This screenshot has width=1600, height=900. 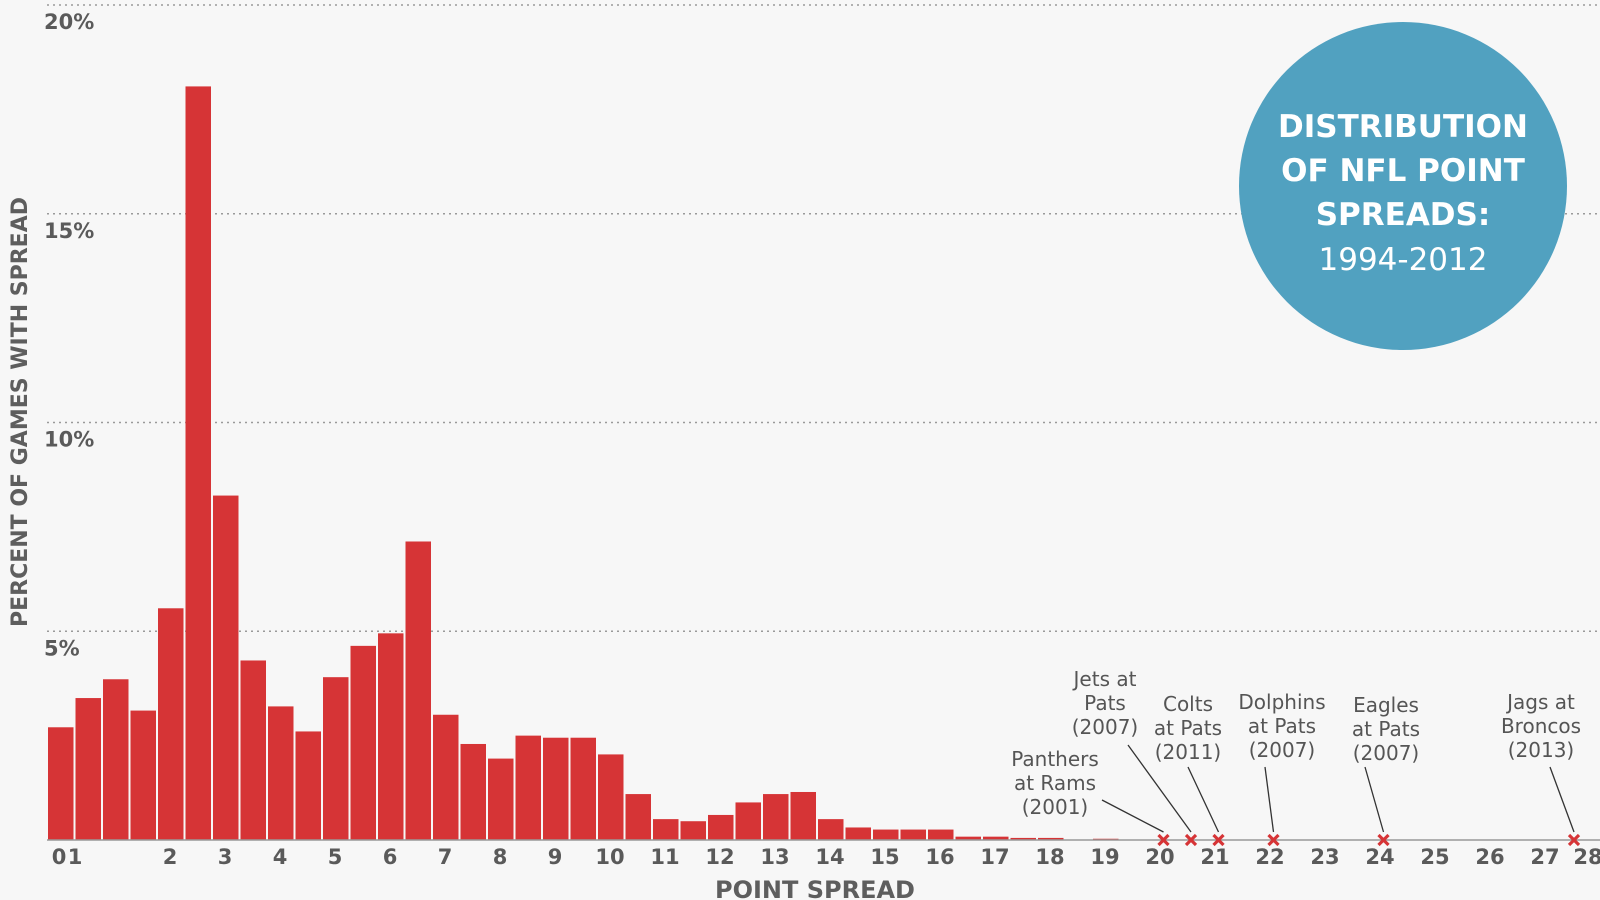 What do you see at coordinates (994, 857) in the screenshot?
I see `x-tick-label: 17` at bounding box center [994, 857].